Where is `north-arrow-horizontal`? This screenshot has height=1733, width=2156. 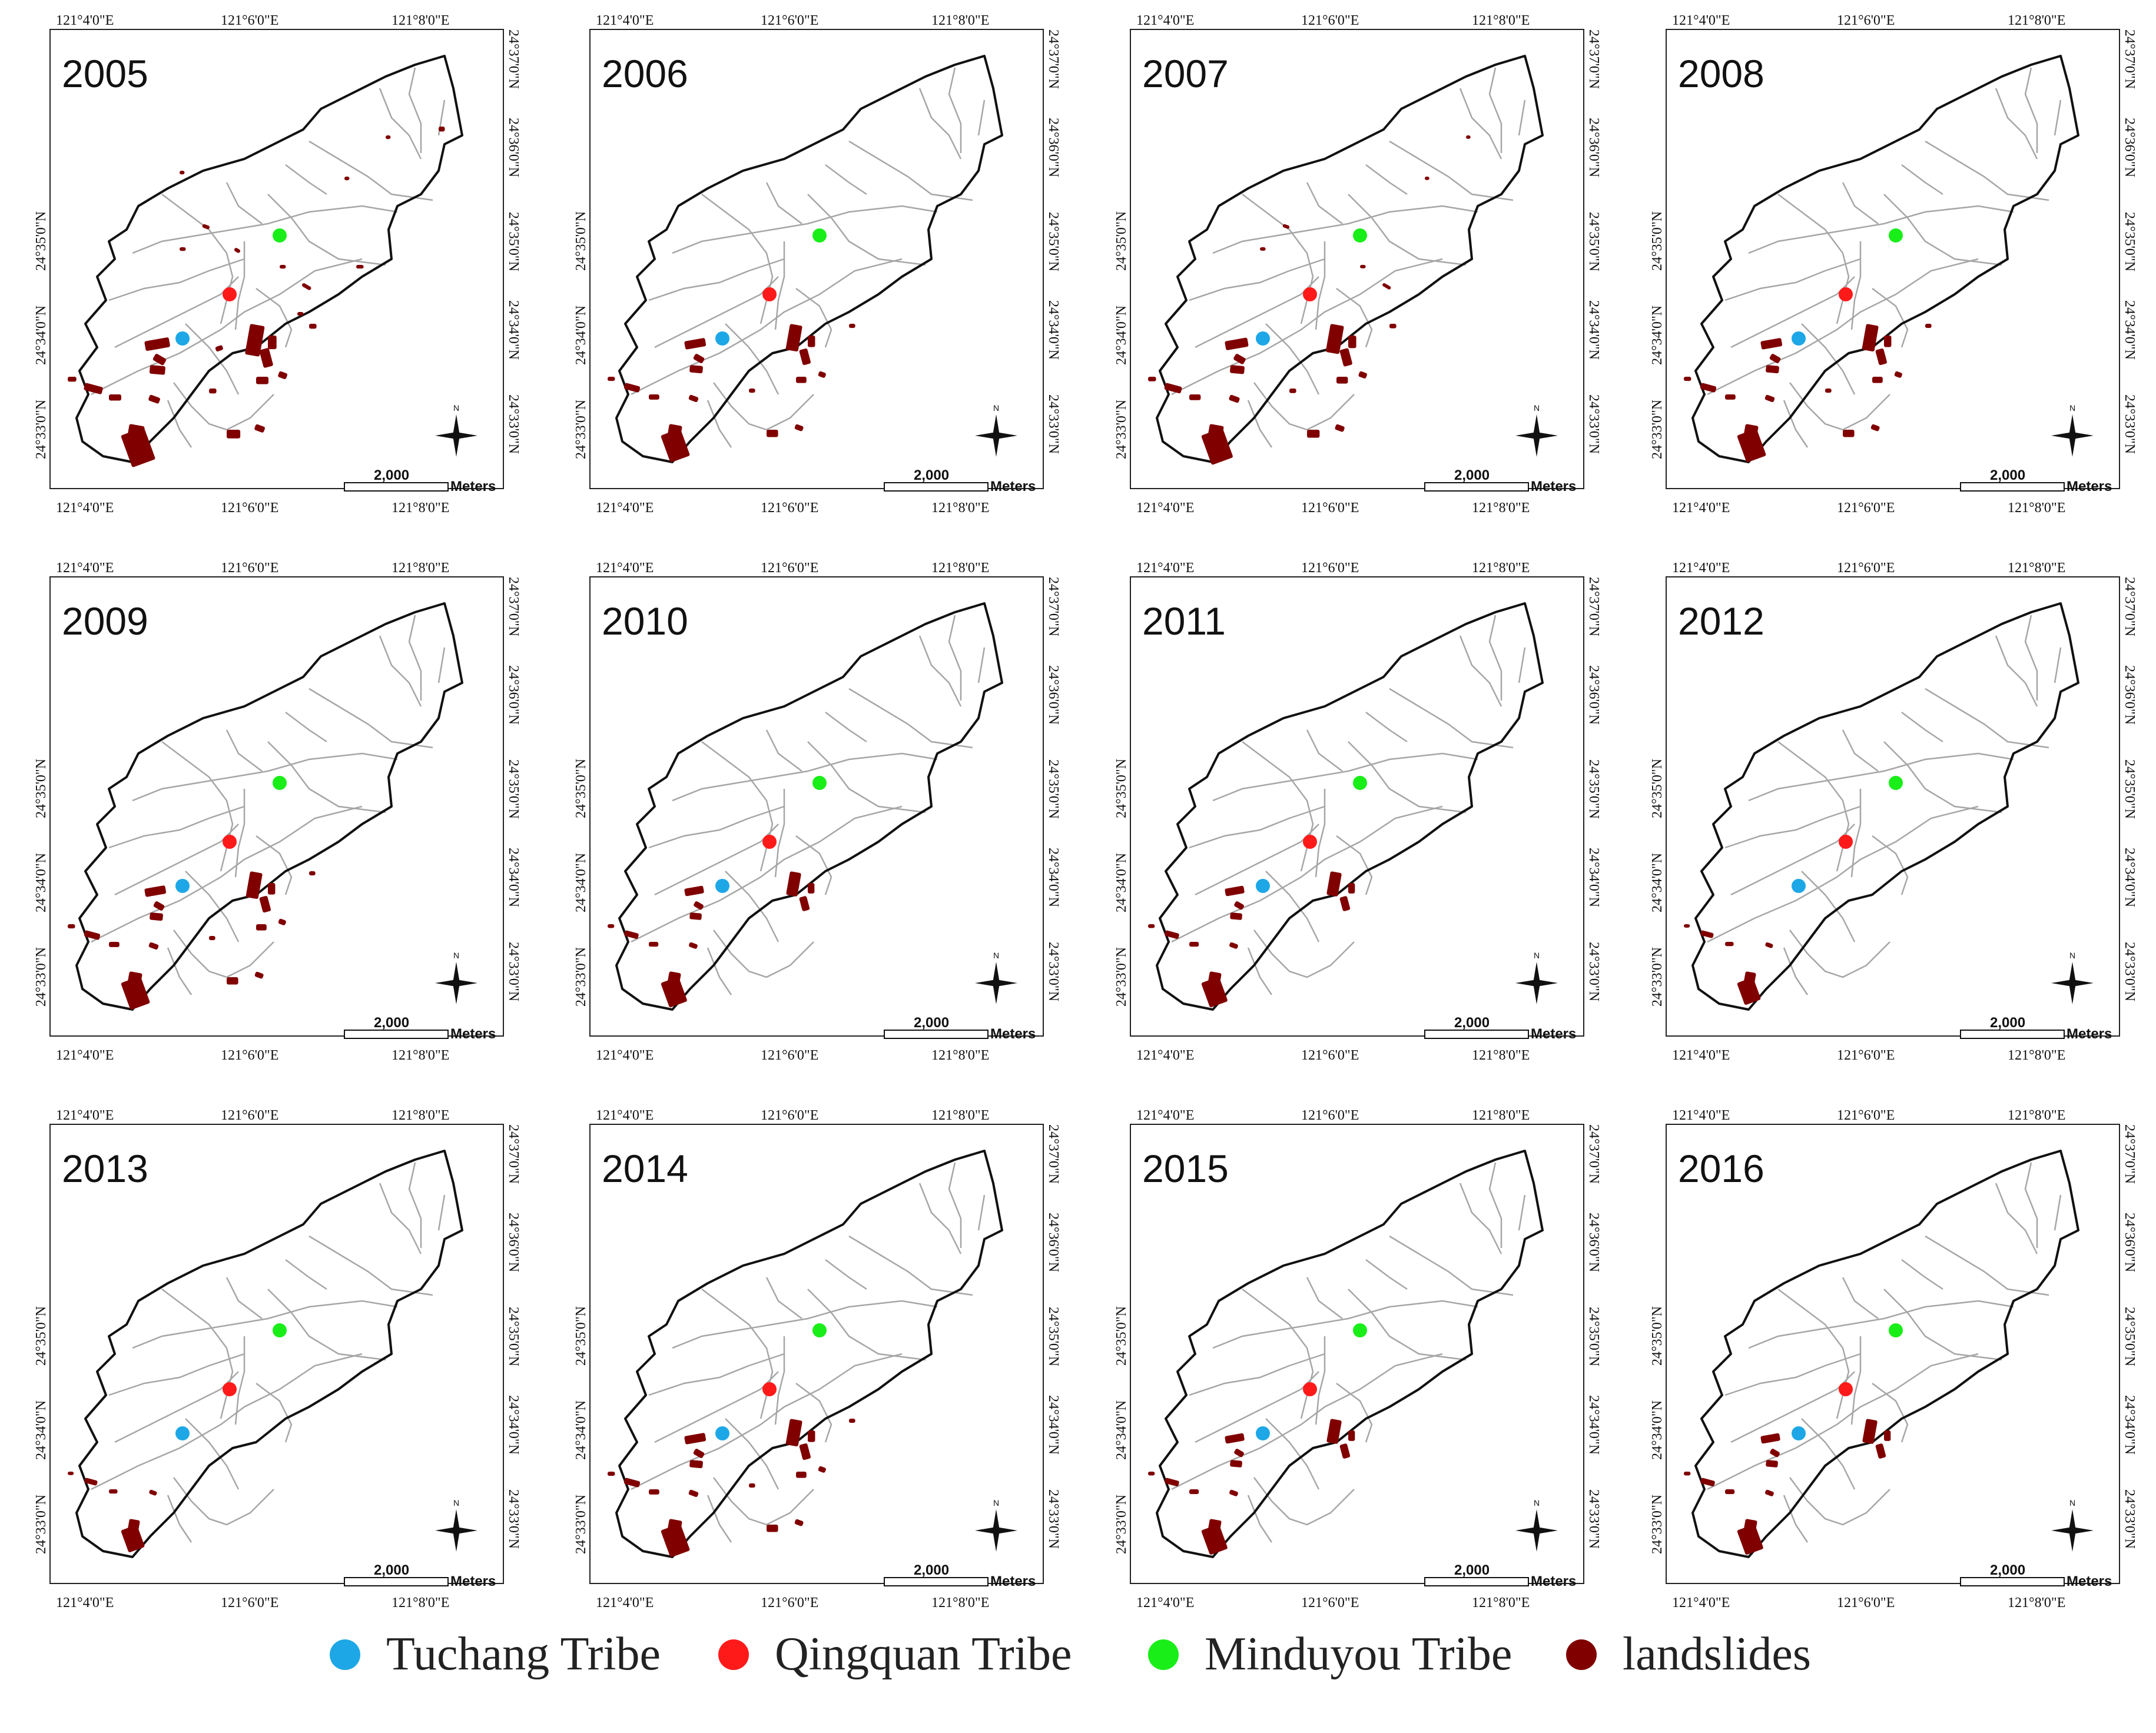 north-arrow-horizontal is located at coordinates (456, 983).